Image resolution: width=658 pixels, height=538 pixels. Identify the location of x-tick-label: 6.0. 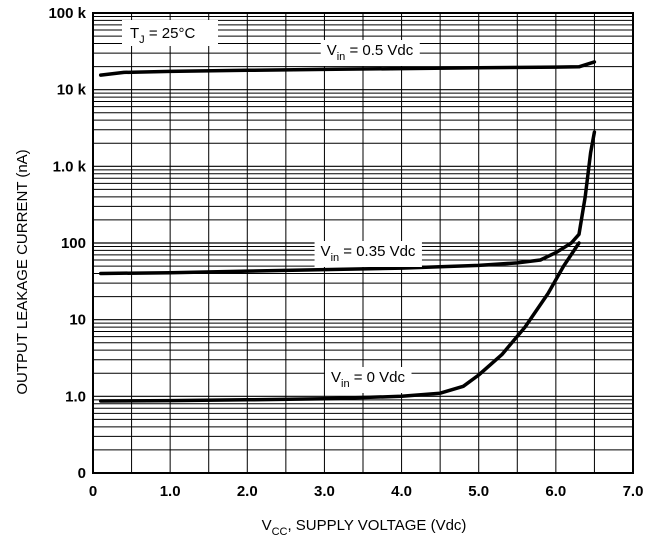
(555, 491).